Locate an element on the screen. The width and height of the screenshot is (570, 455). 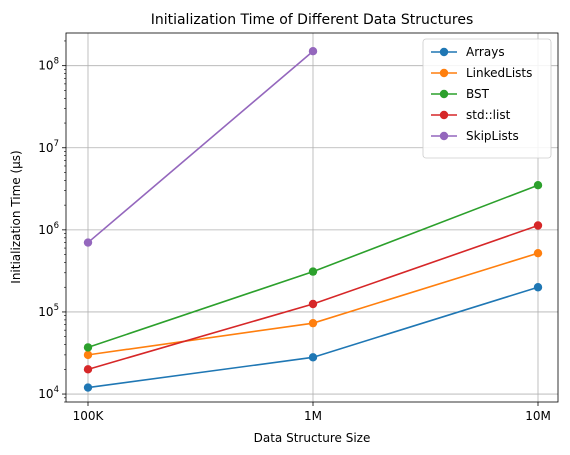
x-axis: 100K 1M 10M is located at coordinates (312, 412).